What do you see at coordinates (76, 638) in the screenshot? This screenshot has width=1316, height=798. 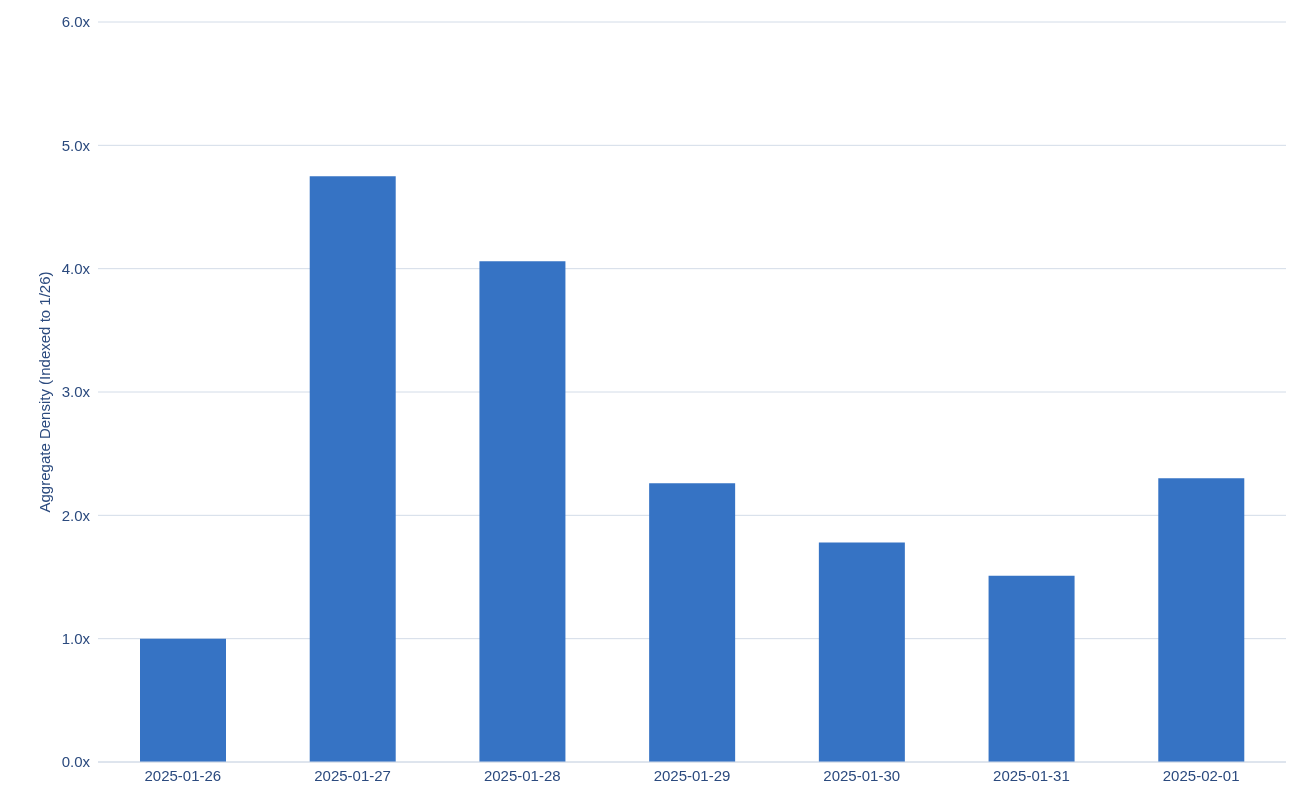 I see `y-tick-label: 1.0x` at bounding box center [76, 638].